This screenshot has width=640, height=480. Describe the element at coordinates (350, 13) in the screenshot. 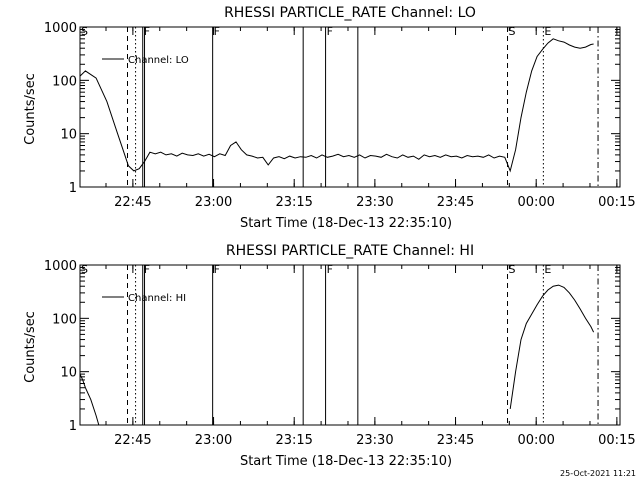

I see `chart-title: RHESSI PARTICLE_RATE Channel: LO` at that location.